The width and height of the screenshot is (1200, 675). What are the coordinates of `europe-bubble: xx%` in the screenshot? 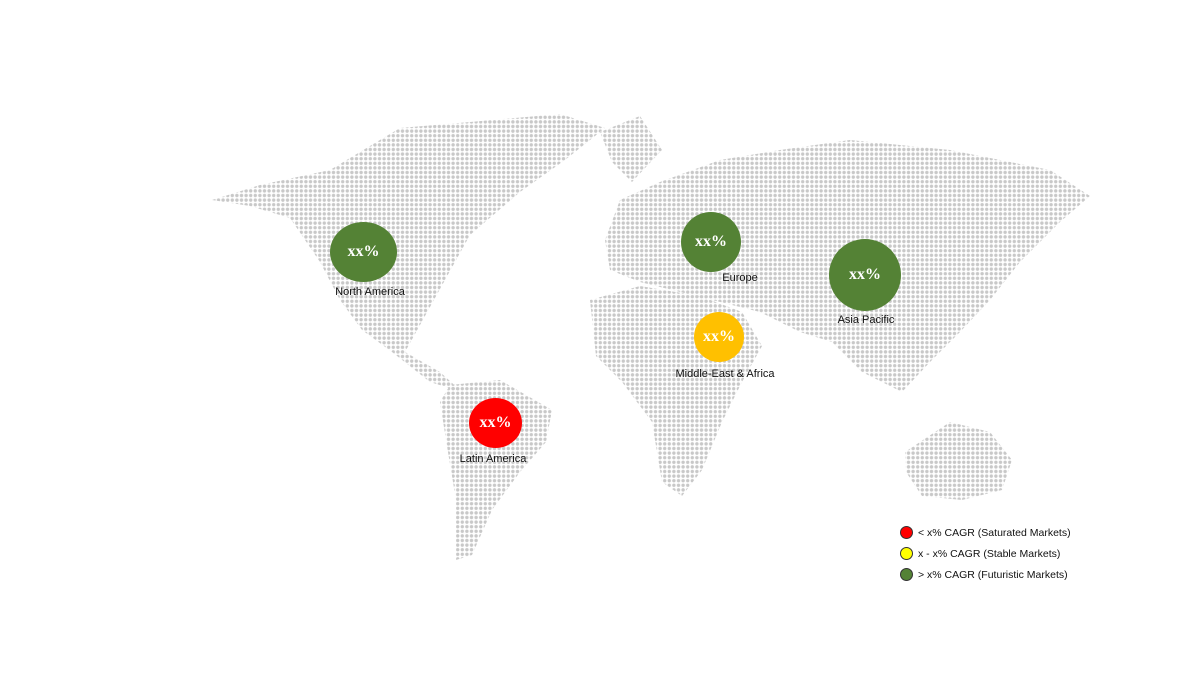 It's located at (711, 242).